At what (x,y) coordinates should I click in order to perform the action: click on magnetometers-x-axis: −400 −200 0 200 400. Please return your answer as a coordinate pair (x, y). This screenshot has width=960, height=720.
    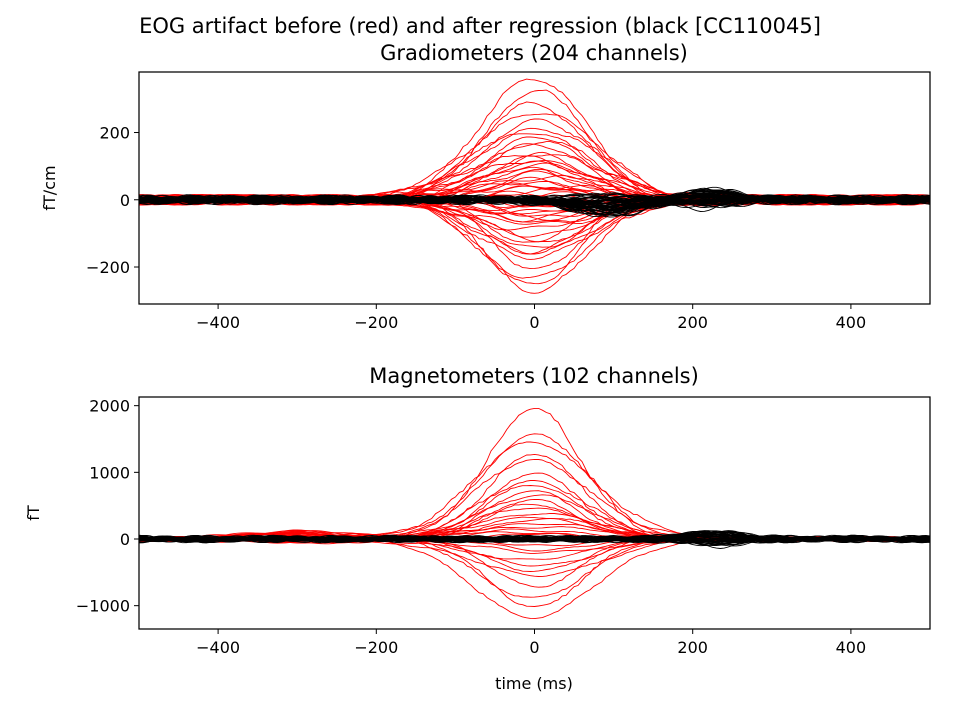
    Looking at the image, I should click on (531, 643).